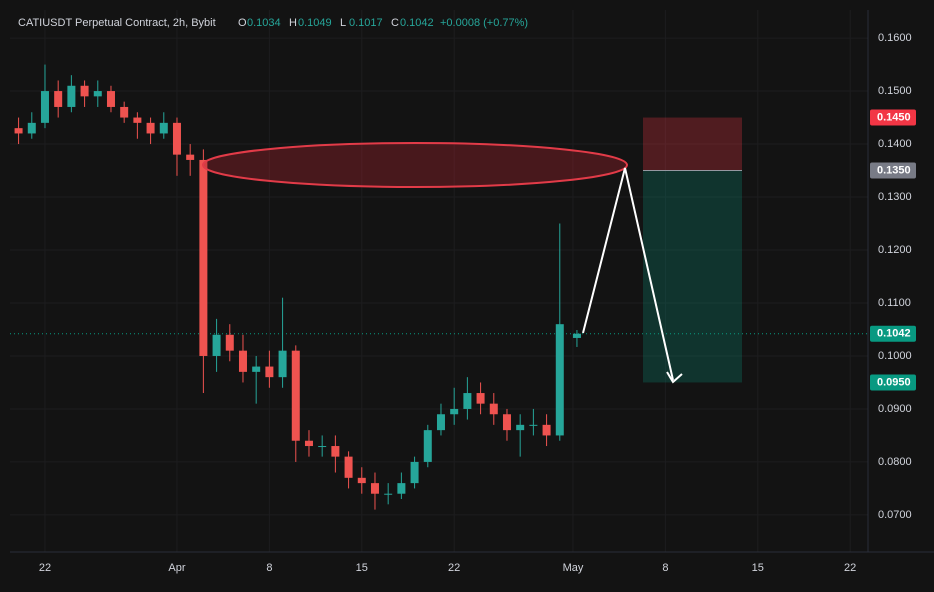 The image size is (934, 592). I want to click on target-zone, so click(692, 276).